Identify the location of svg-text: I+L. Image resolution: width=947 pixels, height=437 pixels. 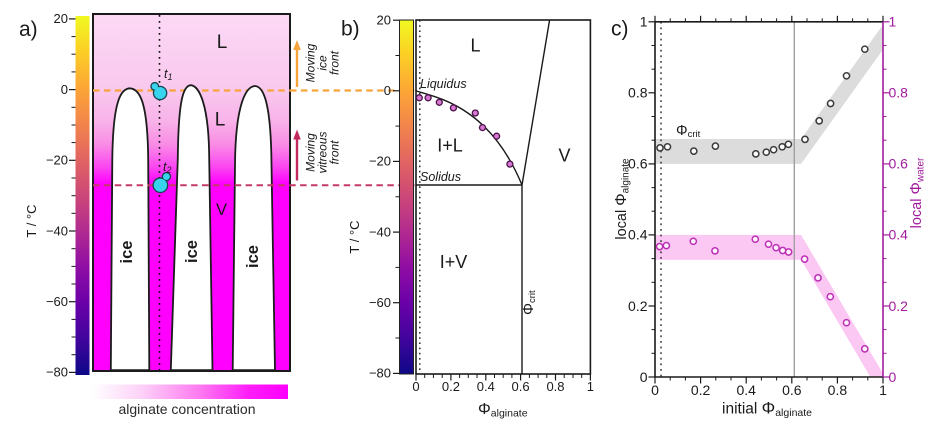
(450, 146).